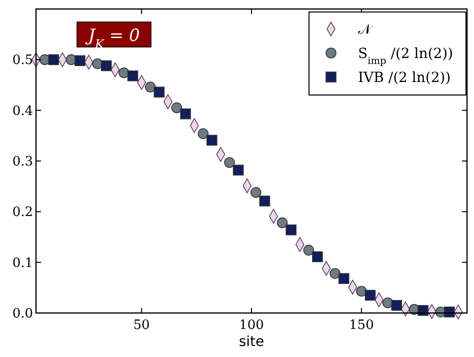 This screenshot has height=357, width=474. I want to click on y-tick-label: 0.3, so click(22, 162).